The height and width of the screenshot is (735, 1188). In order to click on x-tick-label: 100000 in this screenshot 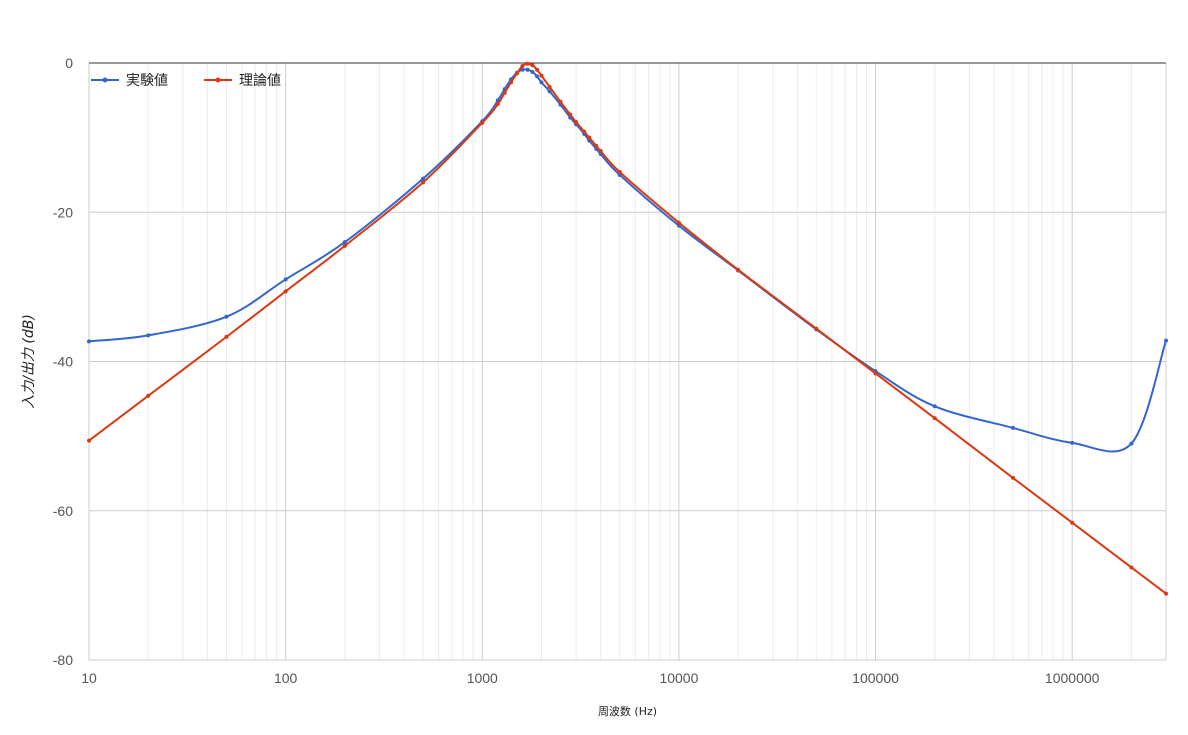, I will do `click(875, 678)`.